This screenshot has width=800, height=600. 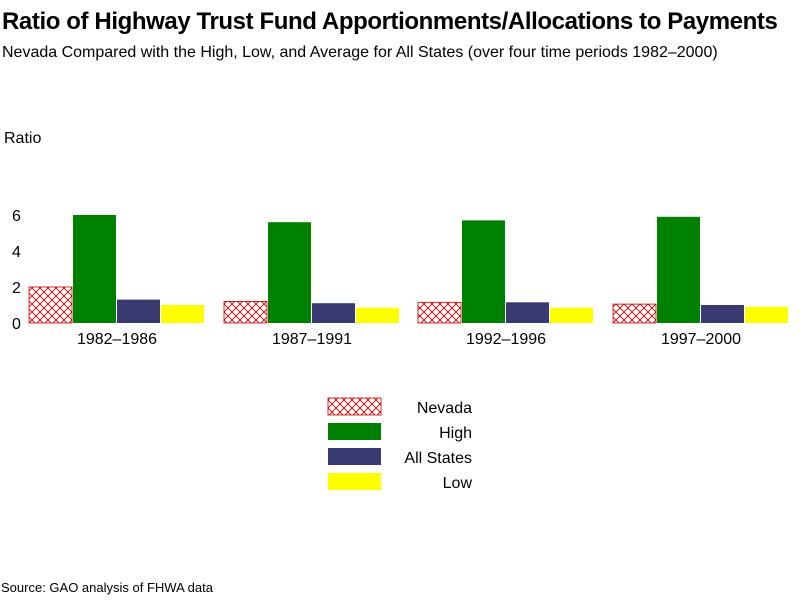 What do you see at coordinates (16, 216) in the screenshot?
I see `y-tick-label: 6` at bounding box center [16, 216].